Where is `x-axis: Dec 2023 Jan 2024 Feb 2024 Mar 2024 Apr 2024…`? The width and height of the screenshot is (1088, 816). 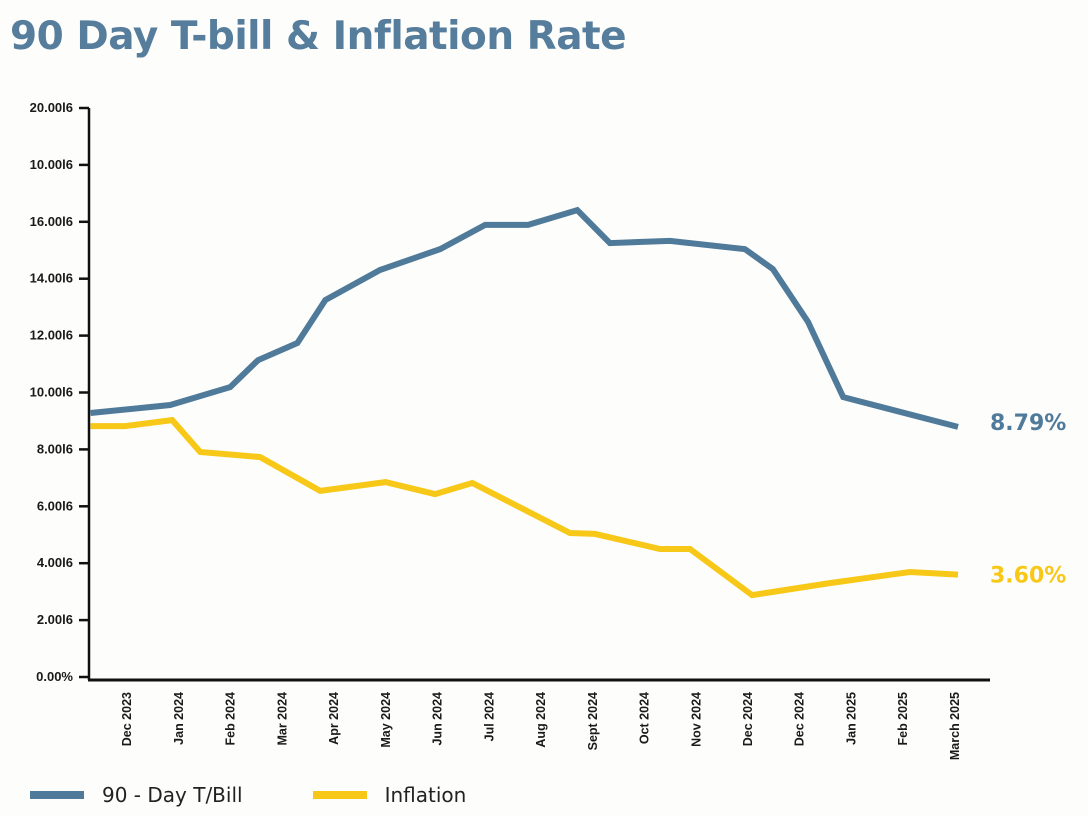 x-axis: Dec 2023 Jan 2024 Feb 2024 Mar 2024 Apr 2024… is located at coordinates (539, 719).